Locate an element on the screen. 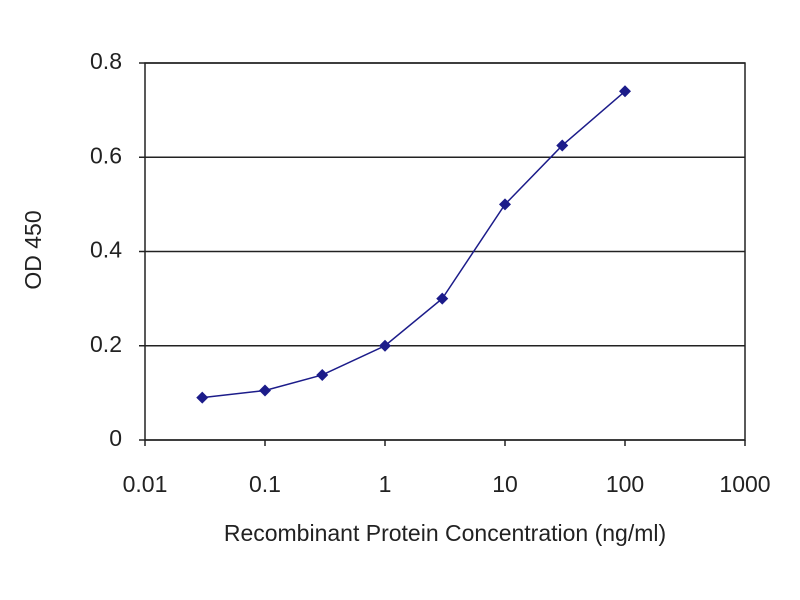  x-tick-label: 100 is located at coordinates (625, 484).